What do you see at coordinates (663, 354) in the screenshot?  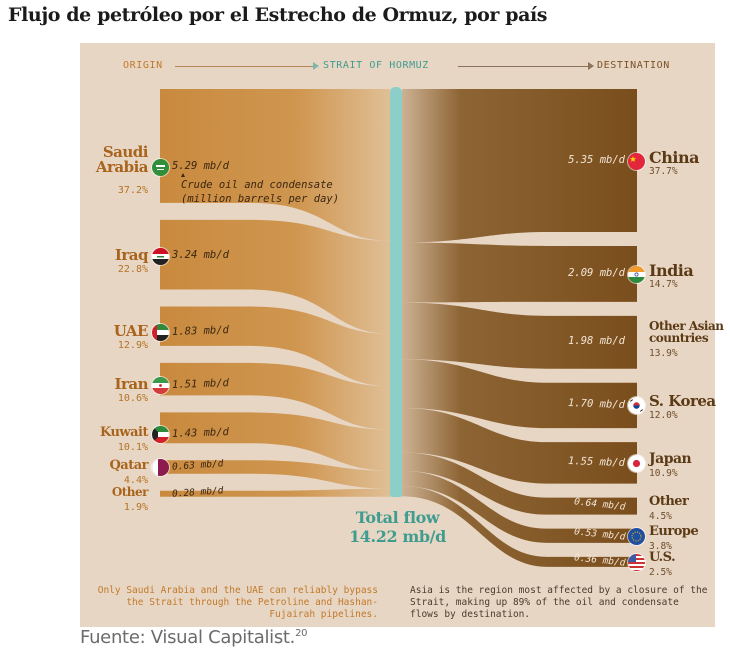 I see `destination-share-other-asian-countries: 13.9%` at bounding box center [663, 354].